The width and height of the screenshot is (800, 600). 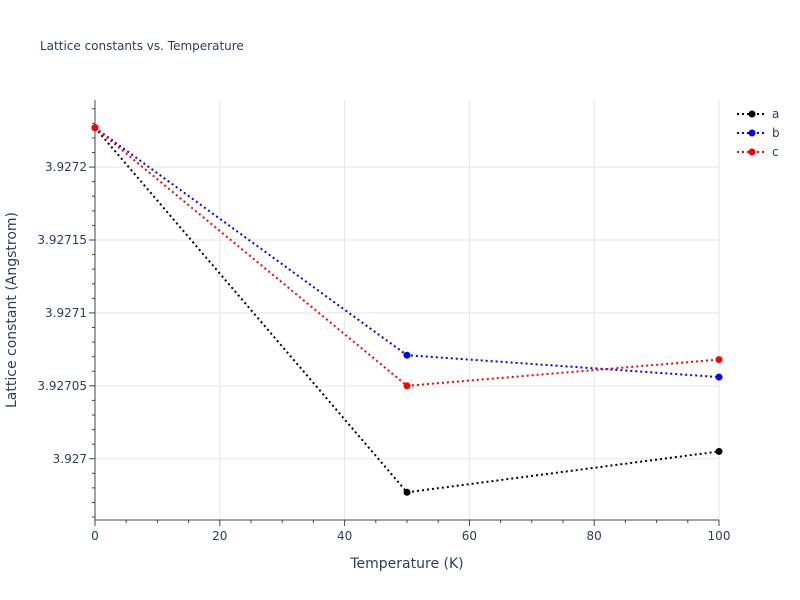 I want to click on legend-item-a: a, so click(x=758, y=114).